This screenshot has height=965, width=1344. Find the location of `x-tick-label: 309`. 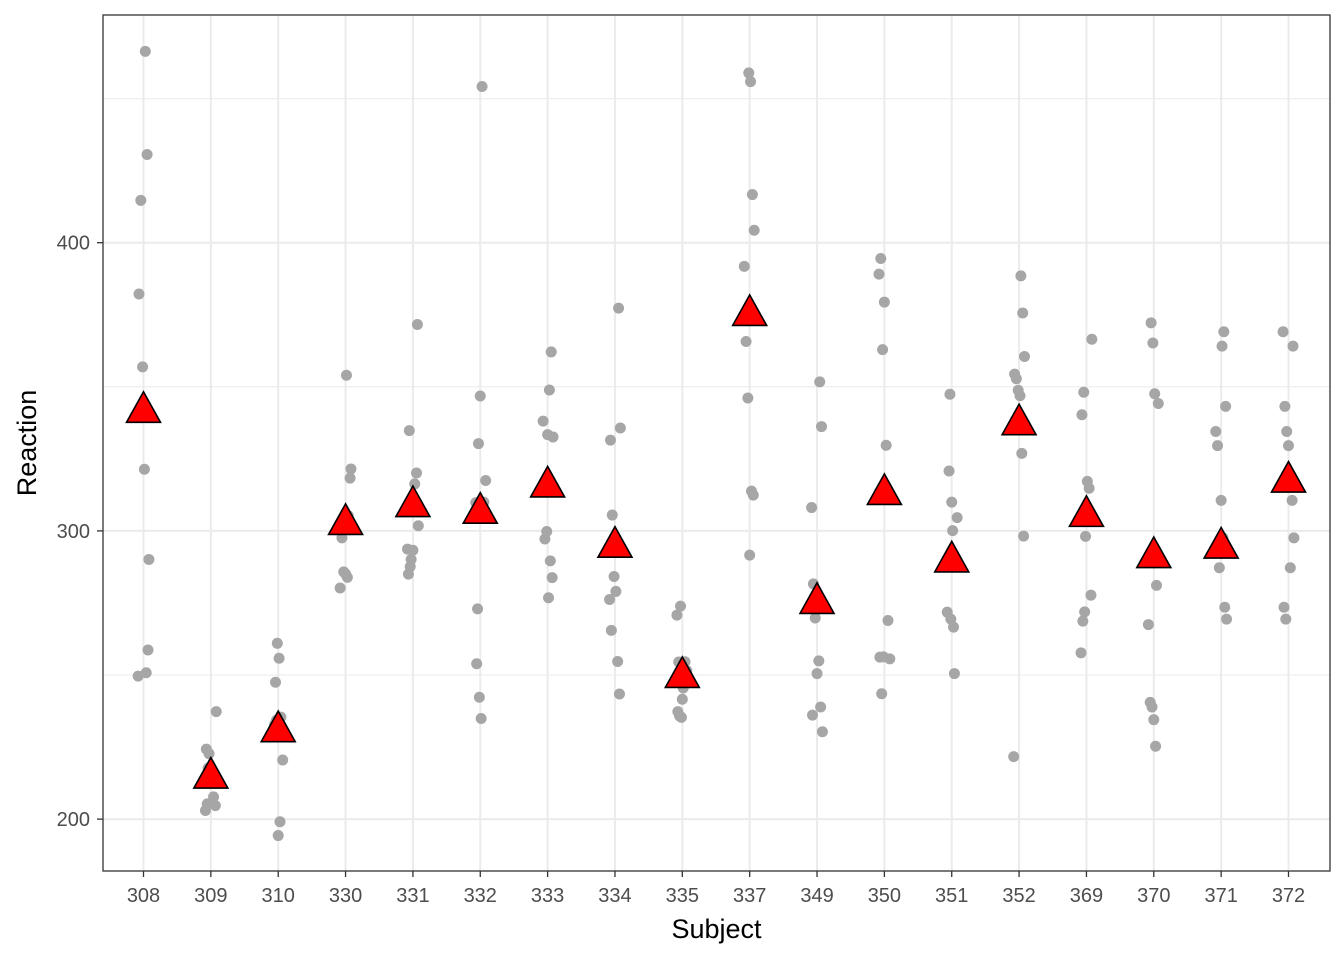

x-tick-label: 309 is located at coordinates (210, 896).